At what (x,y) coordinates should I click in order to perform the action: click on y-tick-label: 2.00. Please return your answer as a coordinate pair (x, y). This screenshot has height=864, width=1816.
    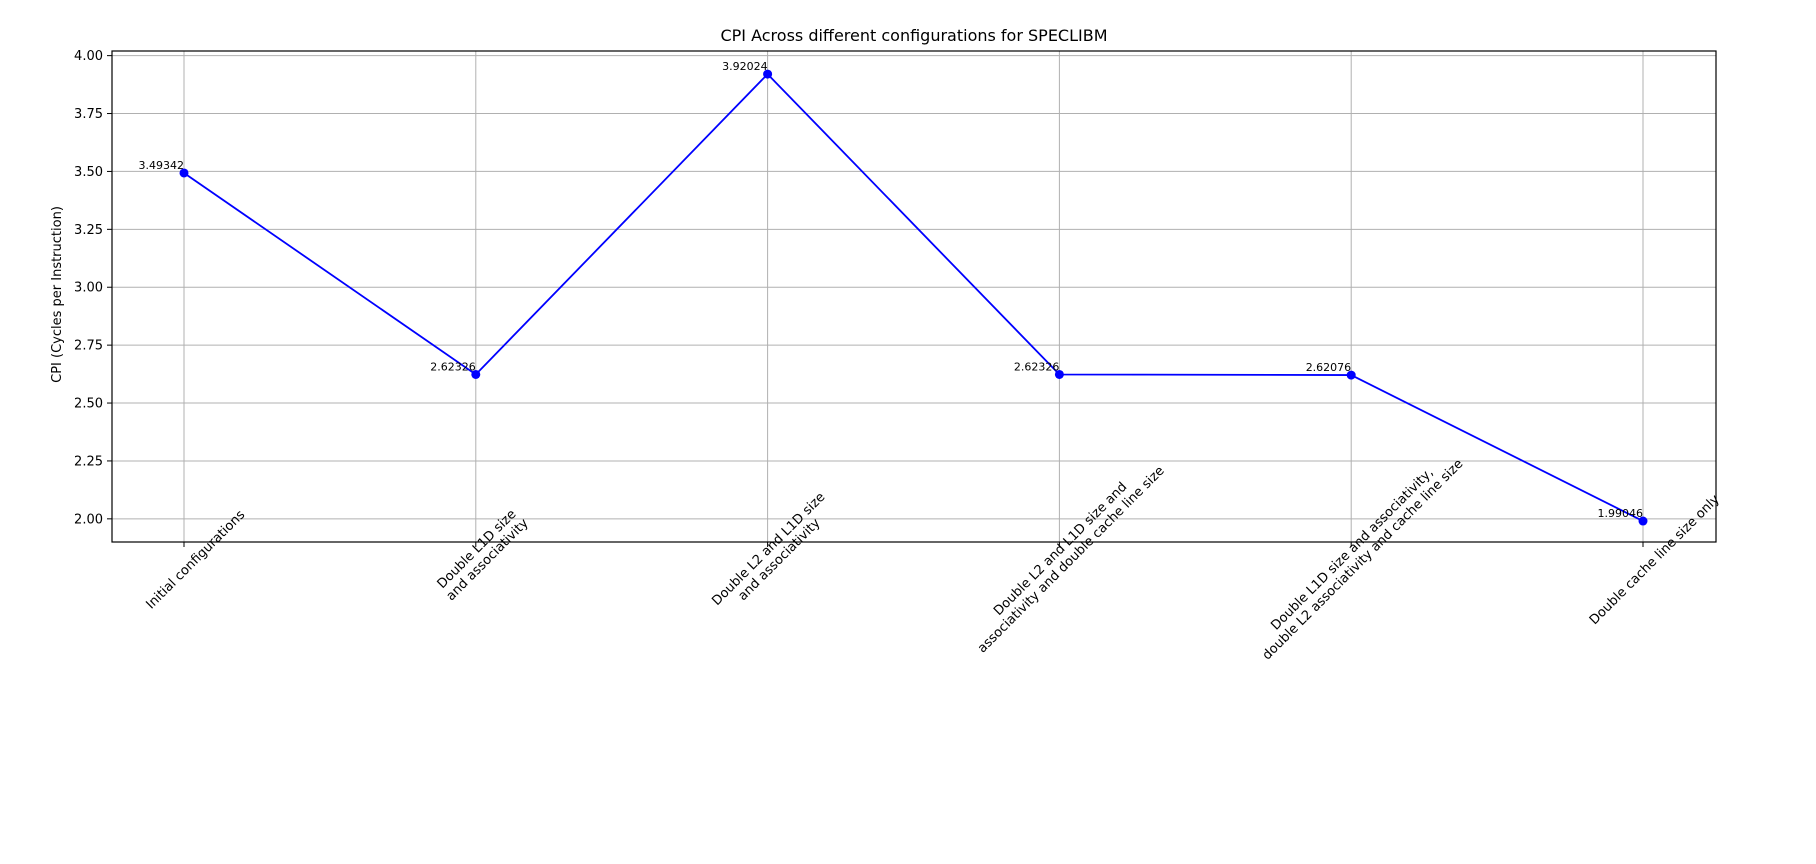
    Looking at the image, I should click on (88, 519).